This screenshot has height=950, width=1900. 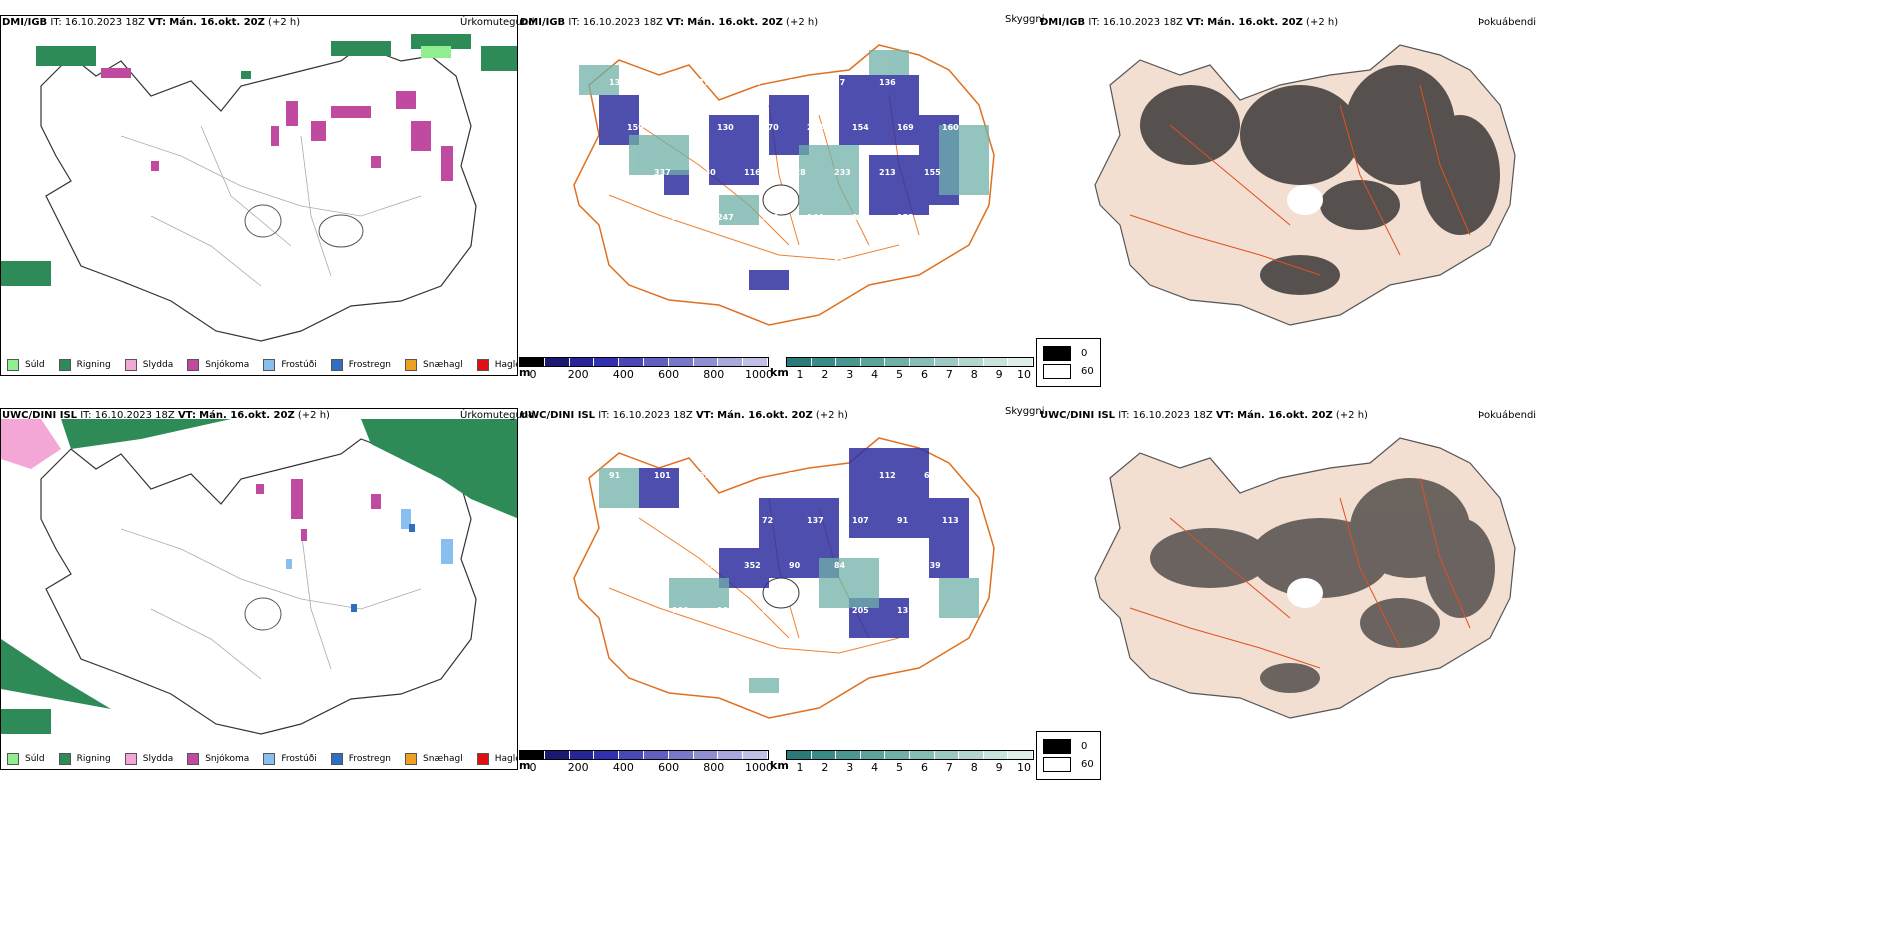 I want to click on iceland-map-fog-row2, so click(x=1305, y=578).